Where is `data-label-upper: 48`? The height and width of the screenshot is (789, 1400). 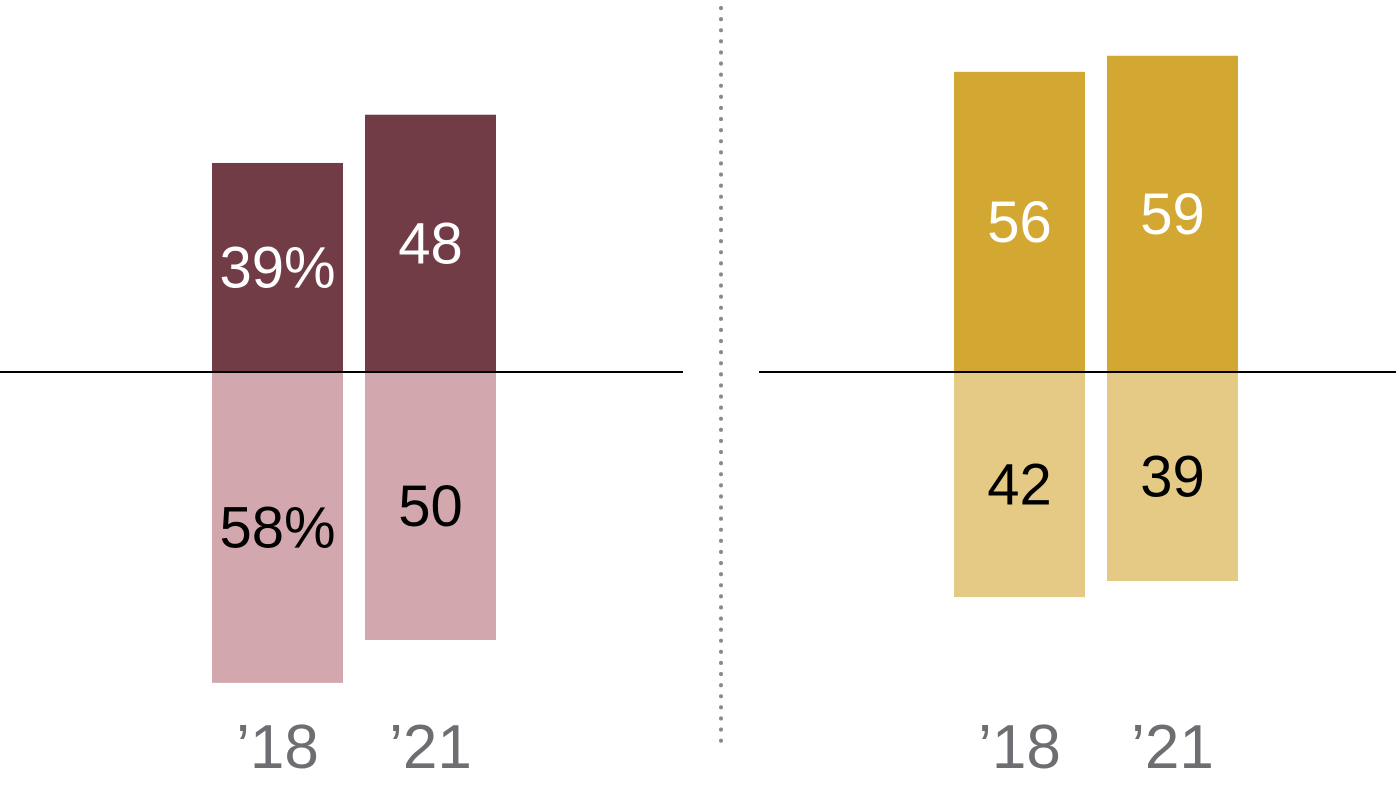
data-label-upper: 48 is located at coordinates (430, 243).